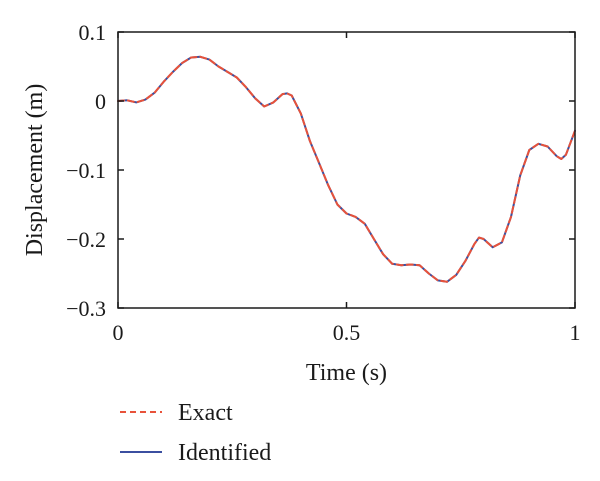 Image resolution: width=600 pixels, height=481 pixels. I want to click on x-tick-label: 1, so click(575, 332).